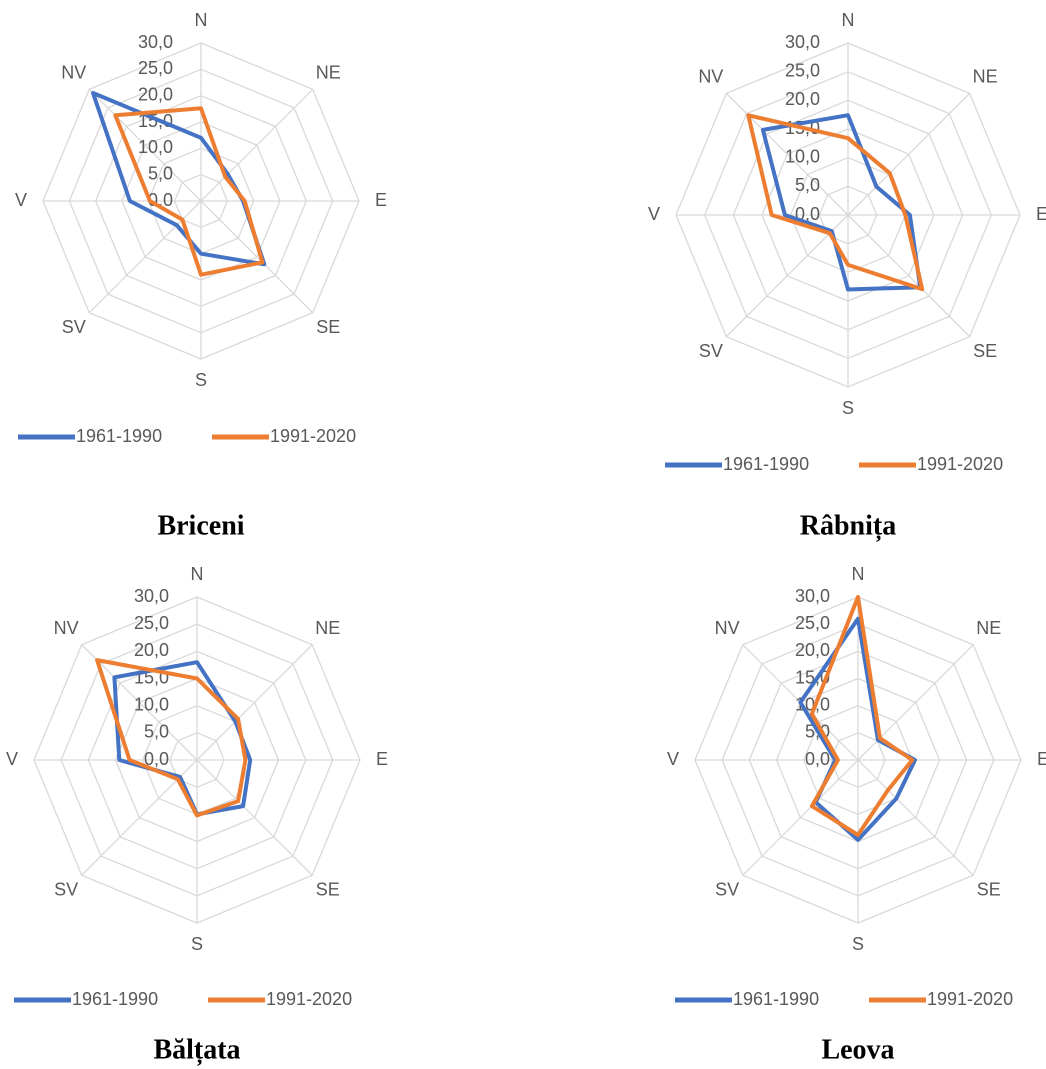  What do you see at coordinates (200, 525) in the screenshot?
I see `chart-title: Briceni` at bounding box center [200, 525].